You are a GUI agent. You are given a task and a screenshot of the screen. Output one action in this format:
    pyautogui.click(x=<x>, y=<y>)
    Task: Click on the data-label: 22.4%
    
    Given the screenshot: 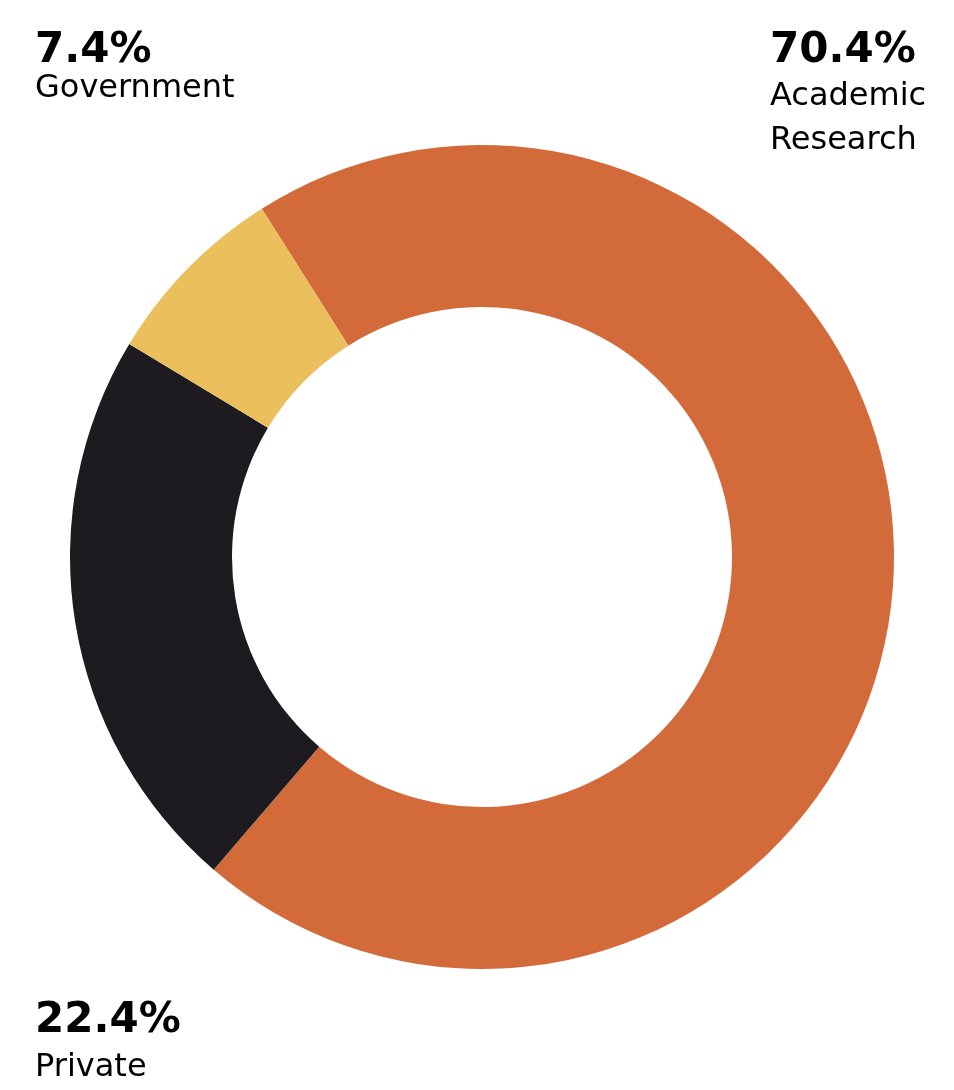 What is the action you would take?
    pyautogui.click(x=108, y=1017)
    